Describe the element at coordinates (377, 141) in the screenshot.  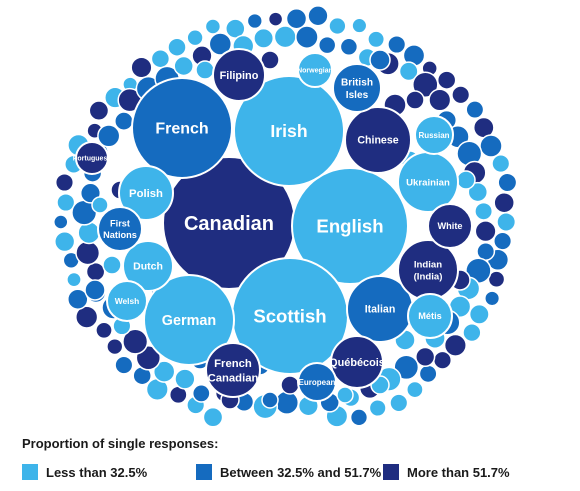
I see `bubble-label: Chinese` at that location.